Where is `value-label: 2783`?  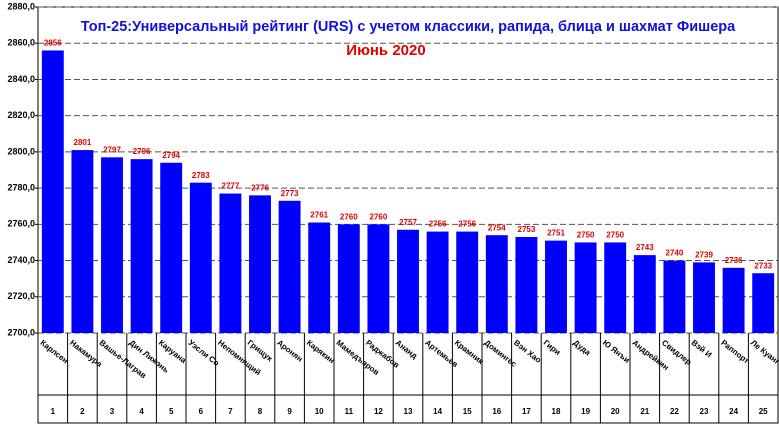 value-label: 2783 is located at coordinates (201, 175).